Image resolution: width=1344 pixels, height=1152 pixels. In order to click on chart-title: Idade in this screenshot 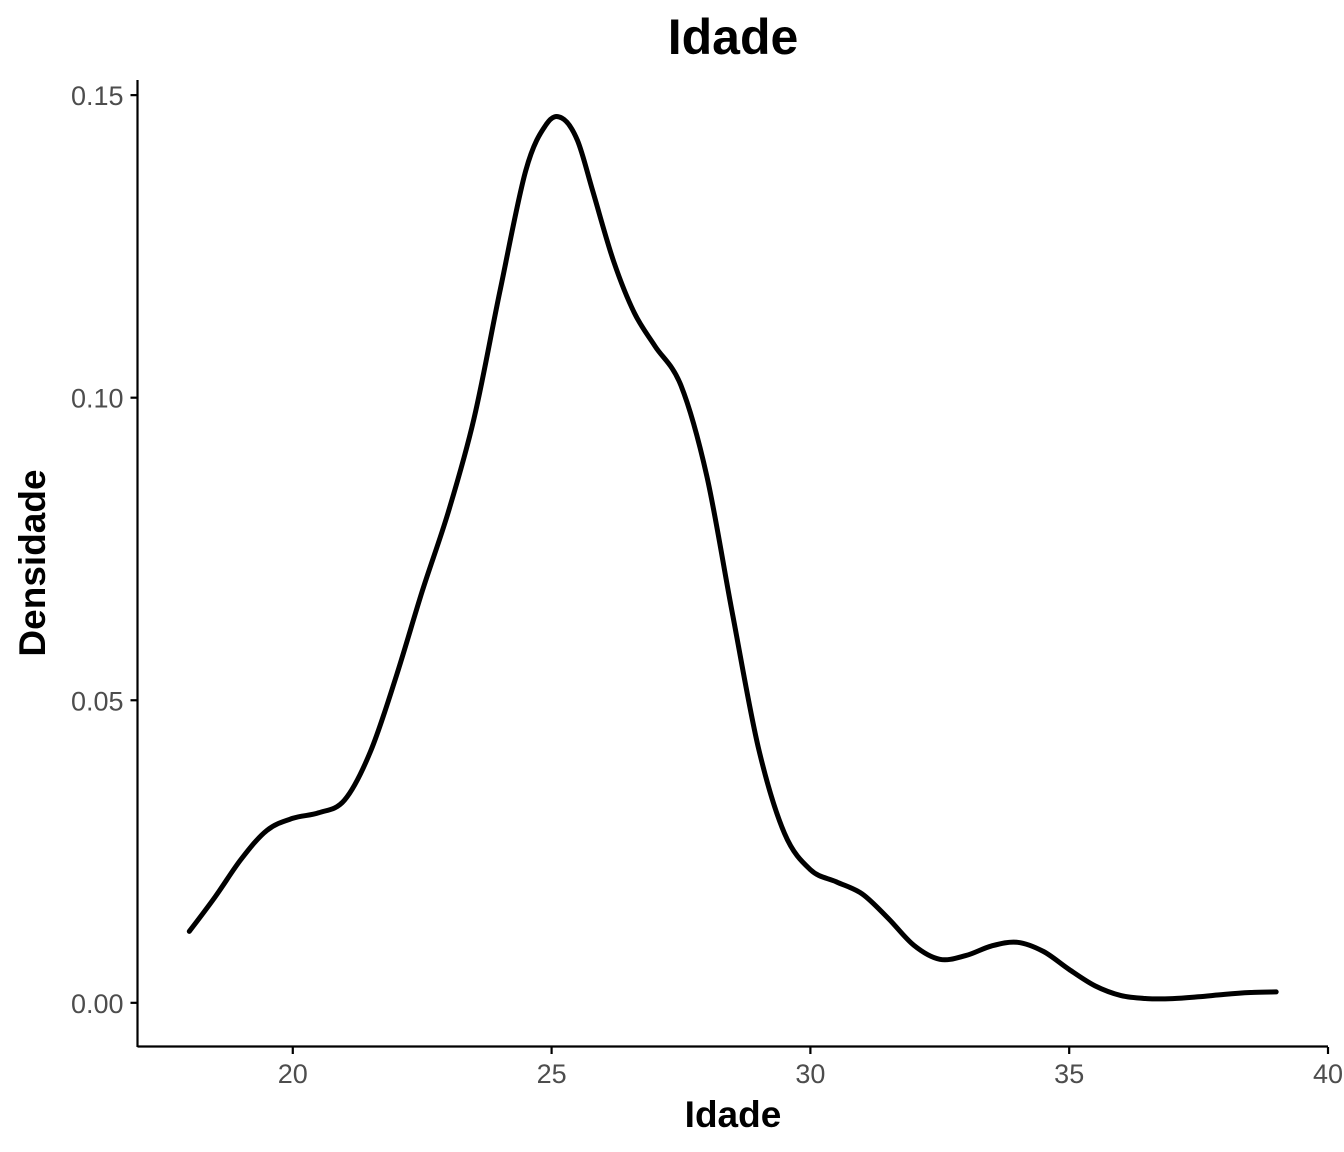, I will do `click(733, 37)`.